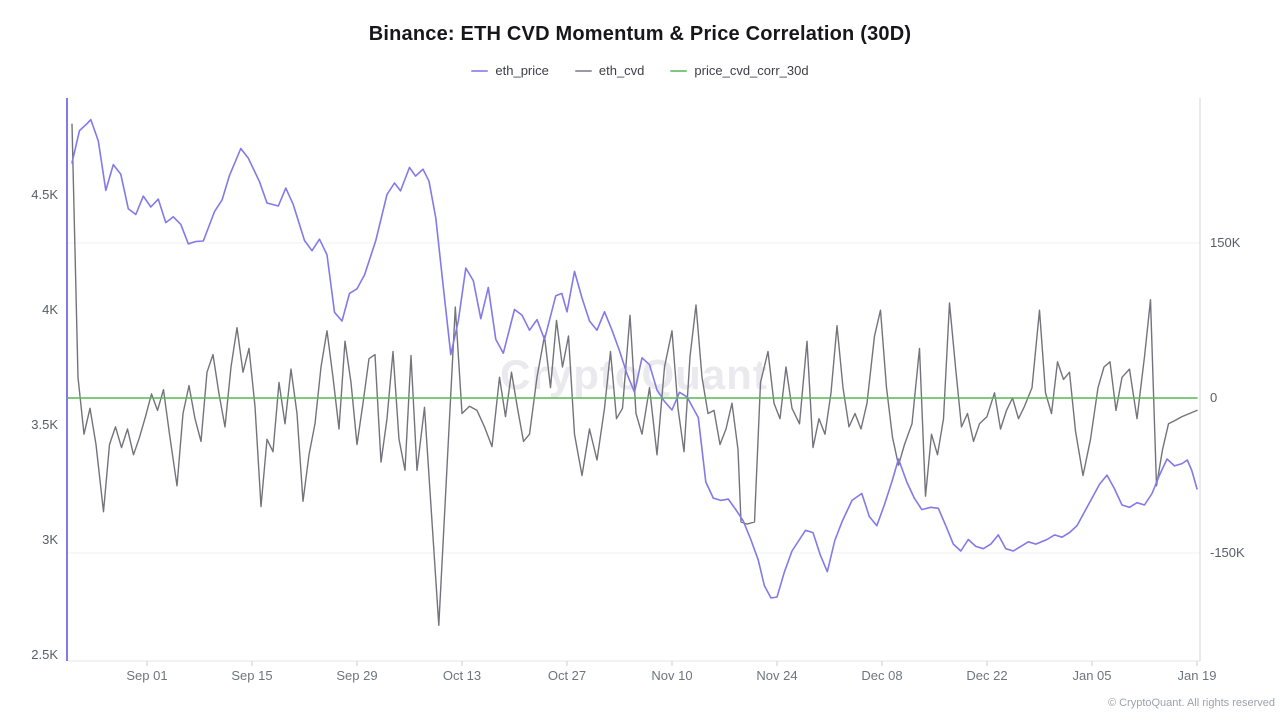  Describe the element at coordinates (44, 424) in the screenshot. I see `y-axis-label-left: 3.5K` at that location.